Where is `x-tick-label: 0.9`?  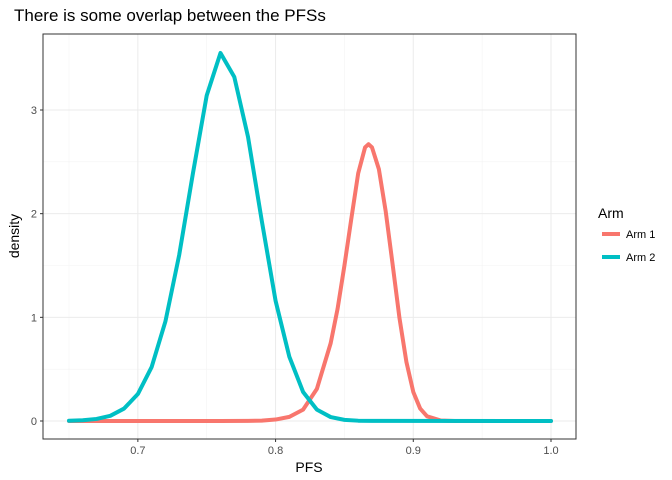 x-tick-label: 0.9 is located at coordinates (413, 451).